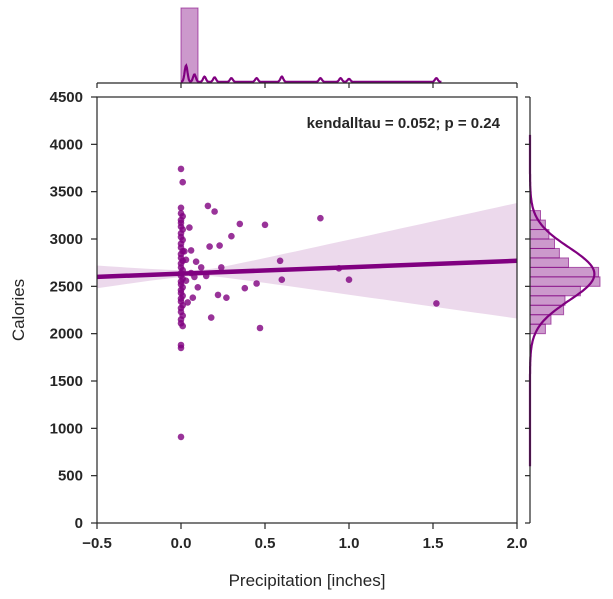 This screenshot has width=613, height=599. What do you see at coordinates (307, 85) in the screenshot?
I see `marginal-x-ticks` at bounding box center [307, 85].